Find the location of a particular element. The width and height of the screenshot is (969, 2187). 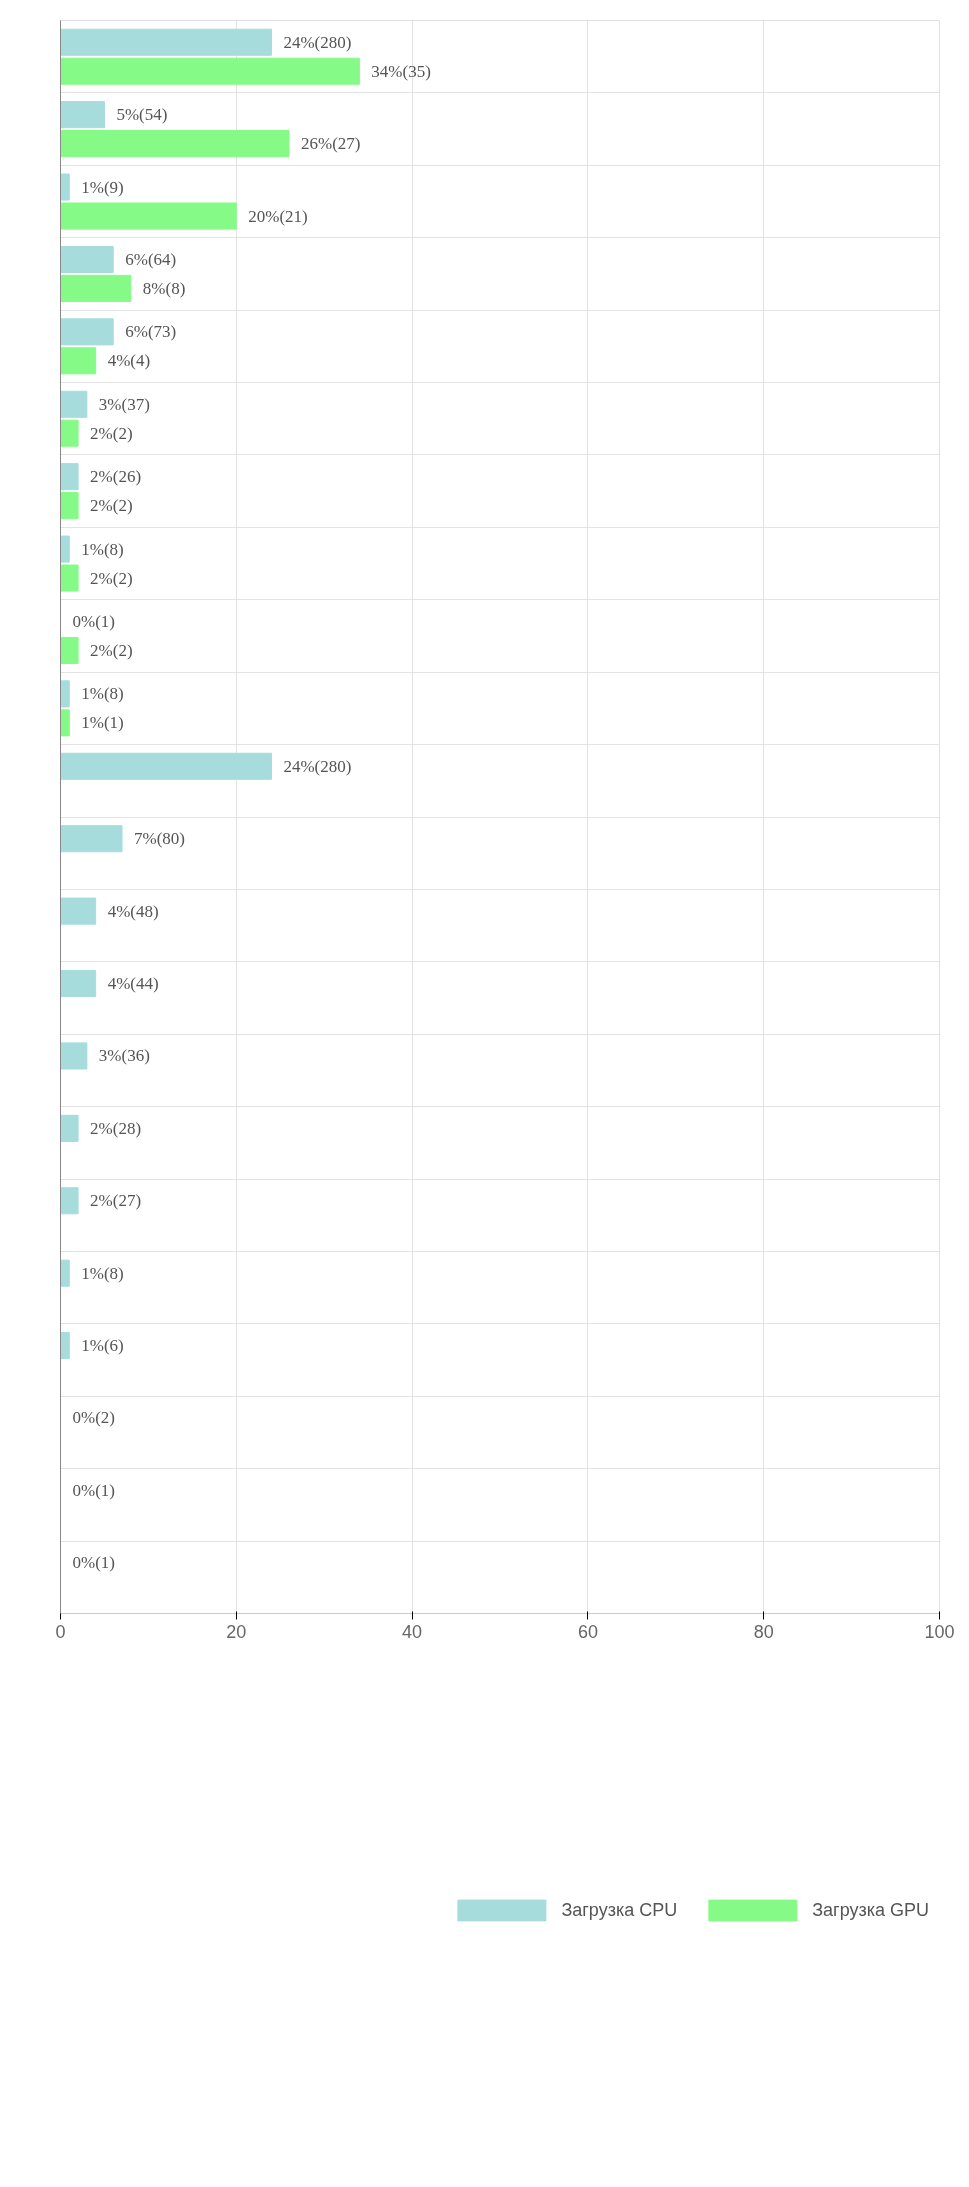

x-tick-label: 80 is located at coordinates (763, 1631).